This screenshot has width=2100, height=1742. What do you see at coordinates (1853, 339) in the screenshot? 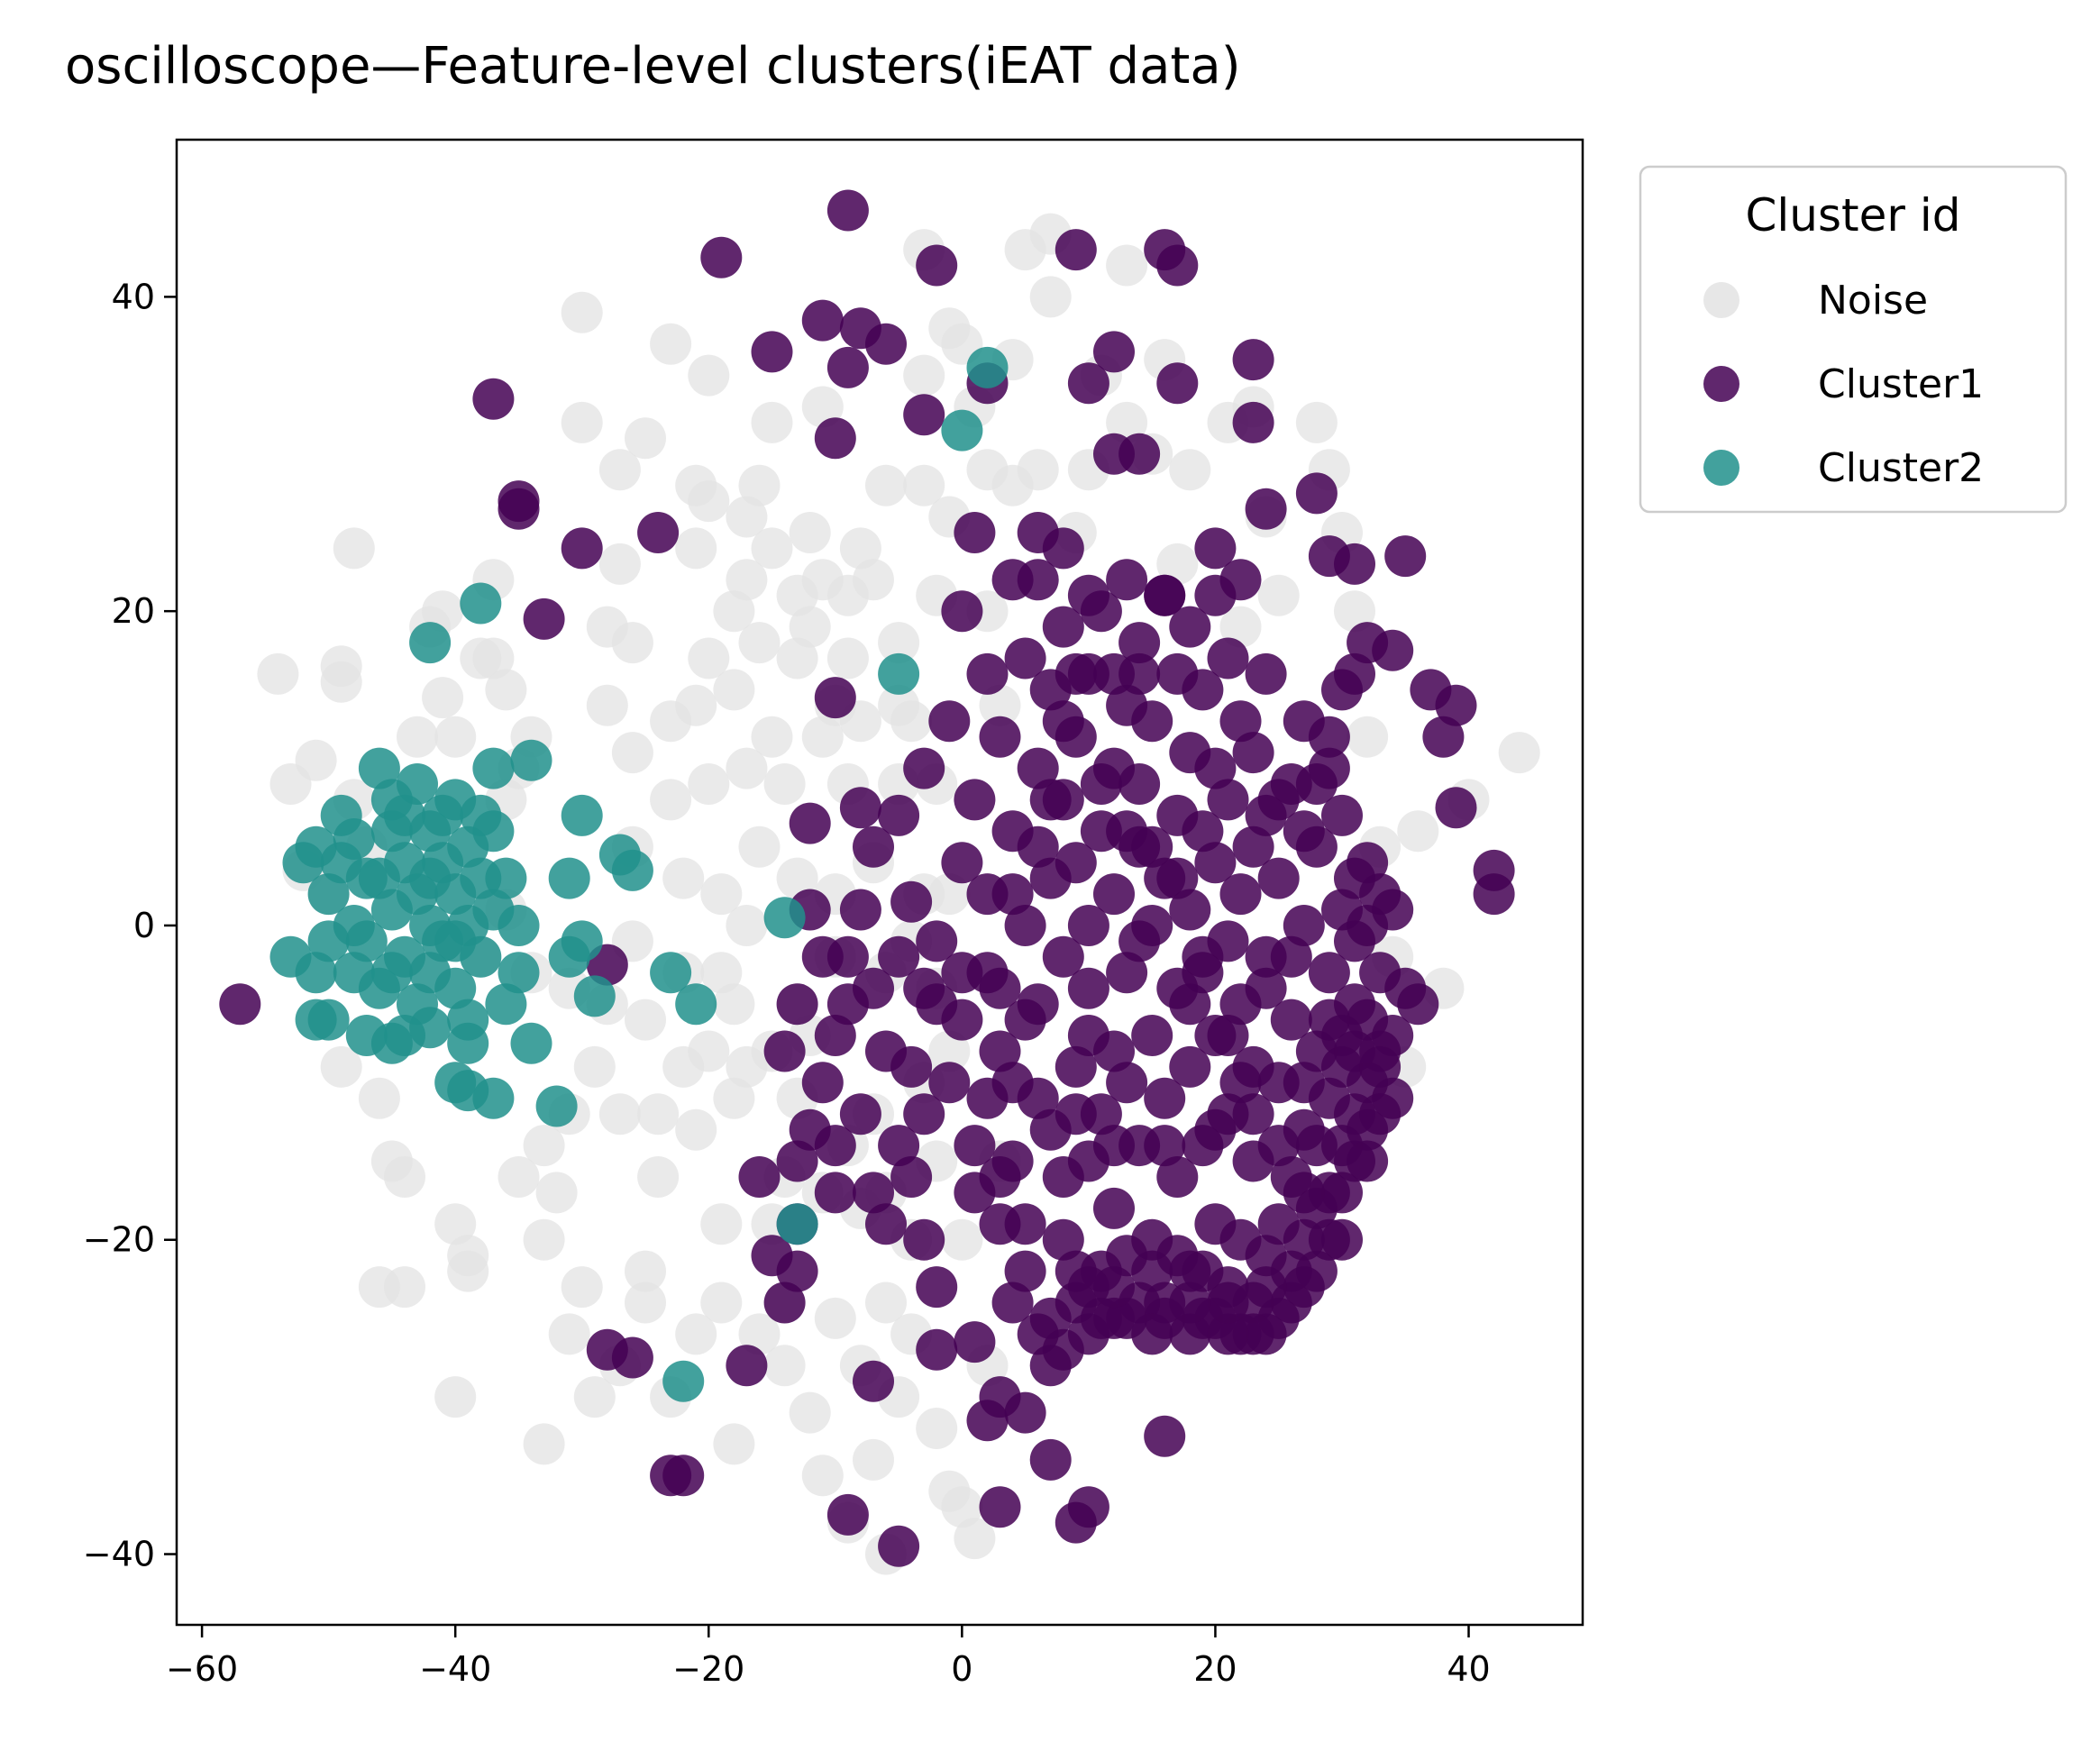
I see `legend: Cluster id Noise Cluster1 Cluster2` at bounding box center [1853, 339].